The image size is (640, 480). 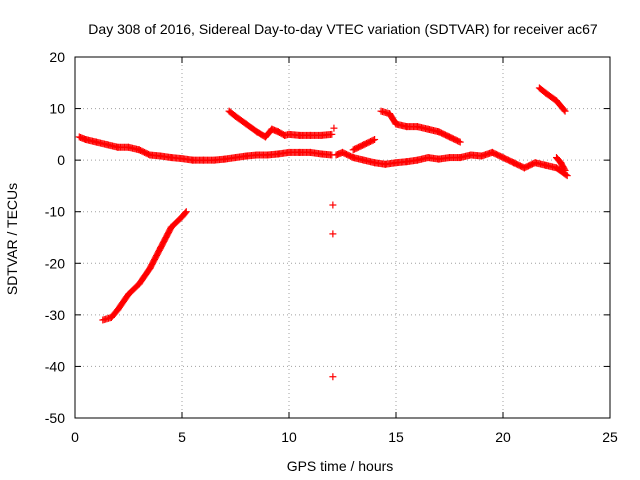 I want to click on y-tick-label: 0, so click(x=61, y=160).